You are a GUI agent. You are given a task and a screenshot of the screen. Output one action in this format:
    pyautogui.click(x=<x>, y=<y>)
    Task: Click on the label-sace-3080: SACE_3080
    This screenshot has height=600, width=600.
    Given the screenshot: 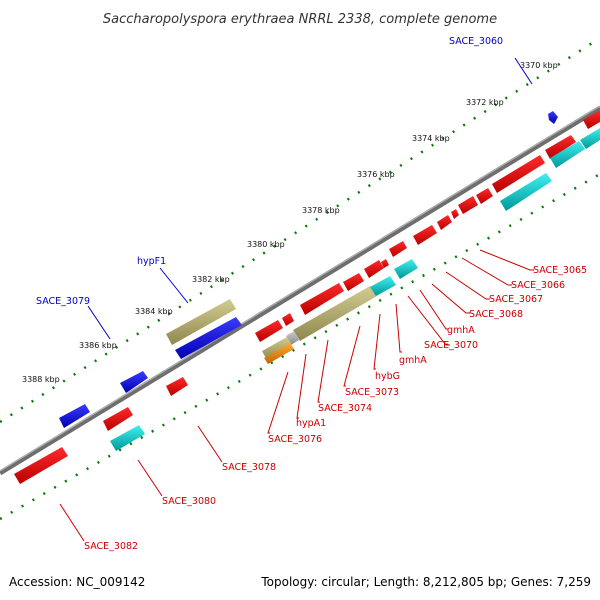 What is the action you would take?
    pyautogui.click(x=189, y=501)
    